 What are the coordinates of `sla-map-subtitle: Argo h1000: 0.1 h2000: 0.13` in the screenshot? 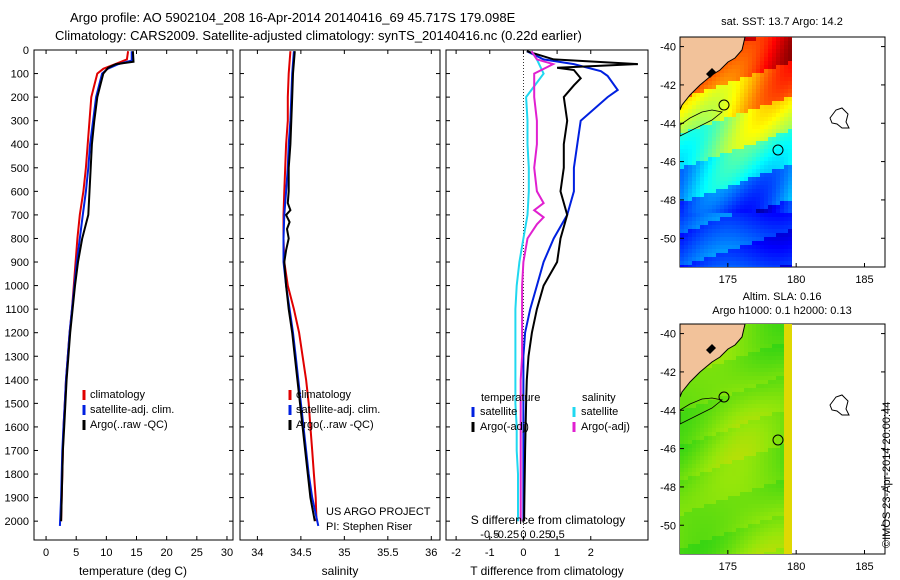 It's located at (781, 311).